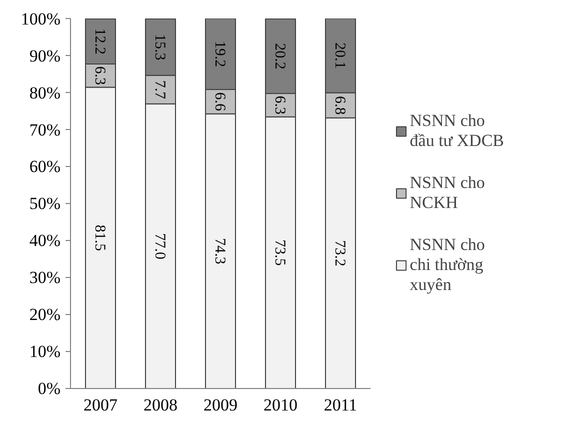 The image size is (565, 444). What do you see at coordinates (100, 237) in the screenshot?
I see `data-label: 81.5` at bounding box center [100, 237].